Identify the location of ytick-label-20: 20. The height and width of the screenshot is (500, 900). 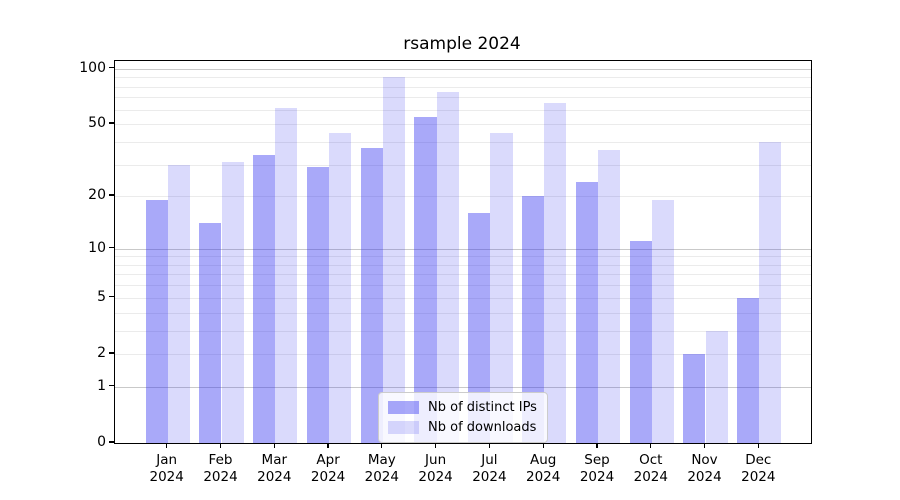
(97, 195).